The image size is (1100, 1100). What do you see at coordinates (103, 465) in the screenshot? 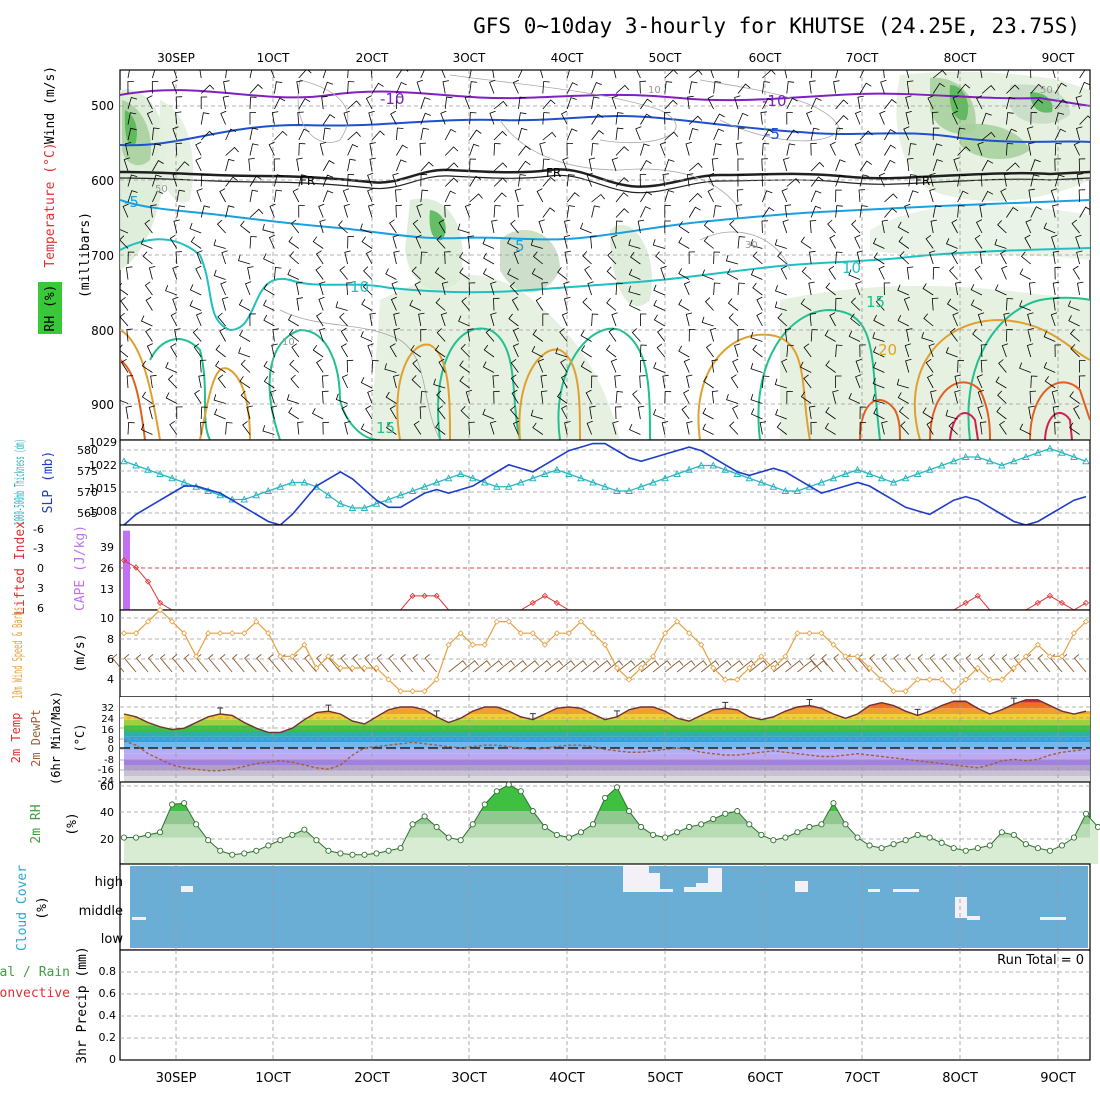
I see `svg-text: 1022` at bounding box center [103, 465].